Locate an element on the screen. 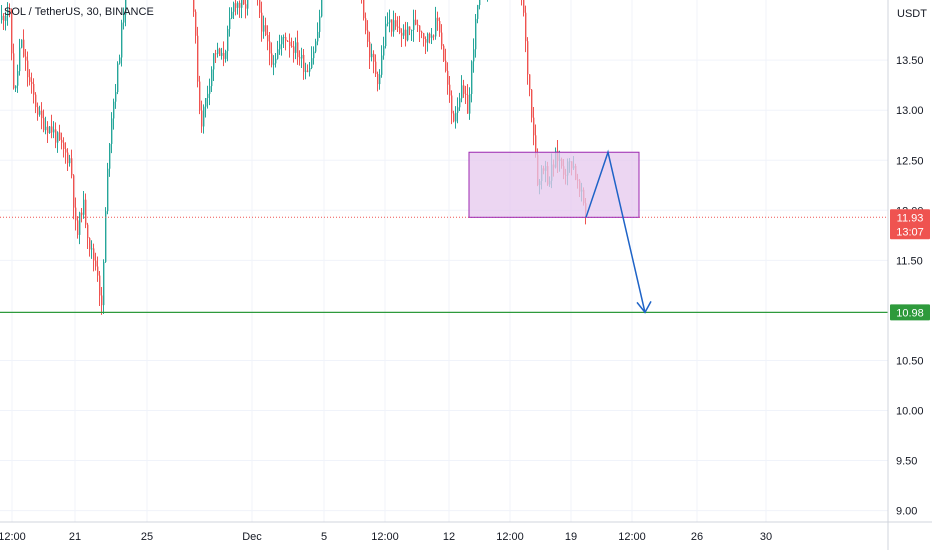 This screenshot has height=550, width=932. currency-label: USDT is located at coordinates (912, 14).